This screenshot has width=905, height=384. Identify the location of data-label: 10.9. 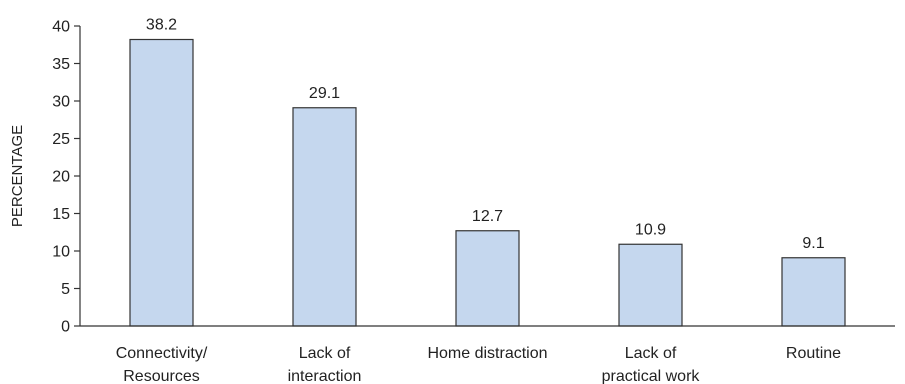
(650, 229).